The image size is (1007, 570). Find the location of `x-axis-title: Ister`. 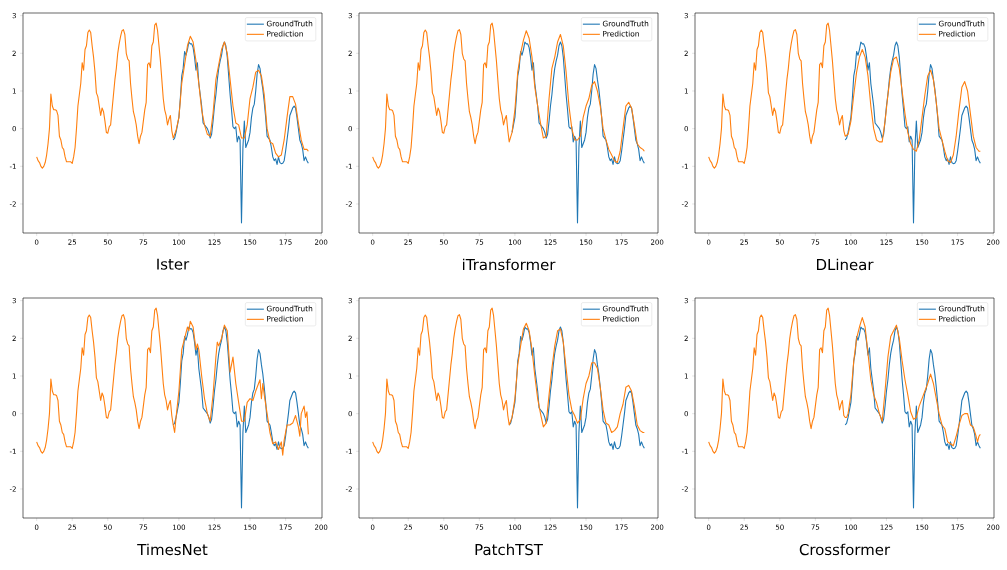

x-axis-title: Ister is located at coordinates (173, 264).